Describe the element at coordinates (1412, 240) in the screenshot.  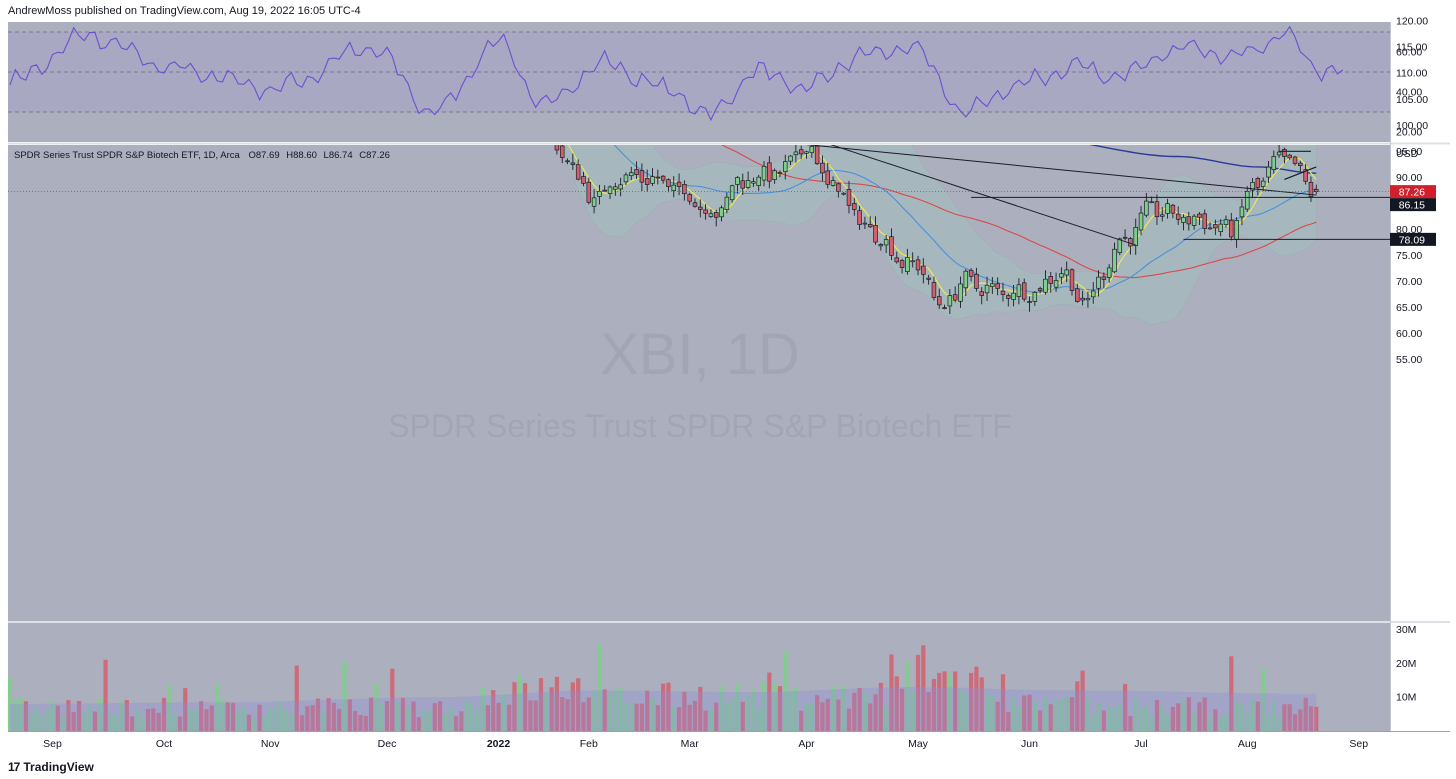
I see `price-tag-label: 78.09` at that location.